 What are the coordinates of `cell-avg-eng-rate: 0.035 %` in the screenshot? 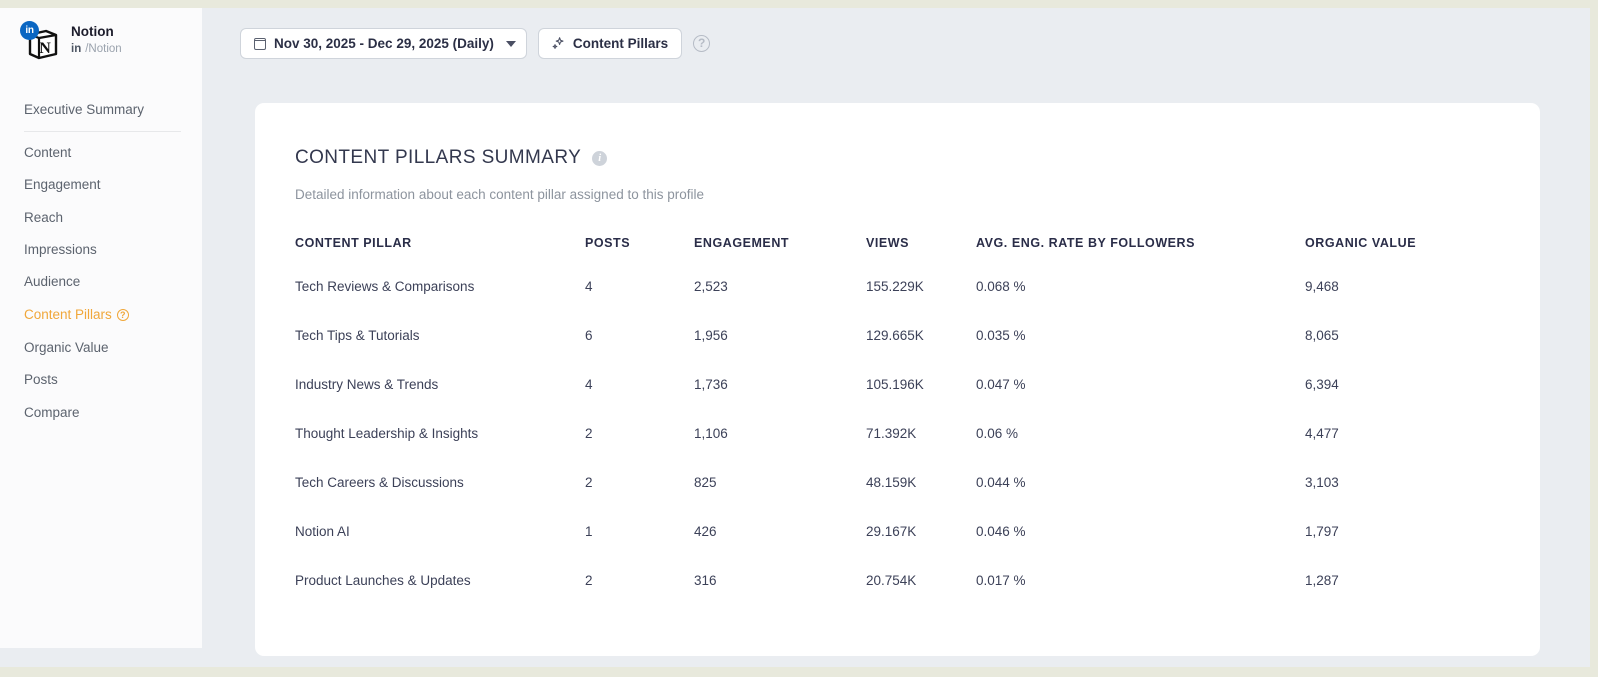 It's located at (1001, 335).